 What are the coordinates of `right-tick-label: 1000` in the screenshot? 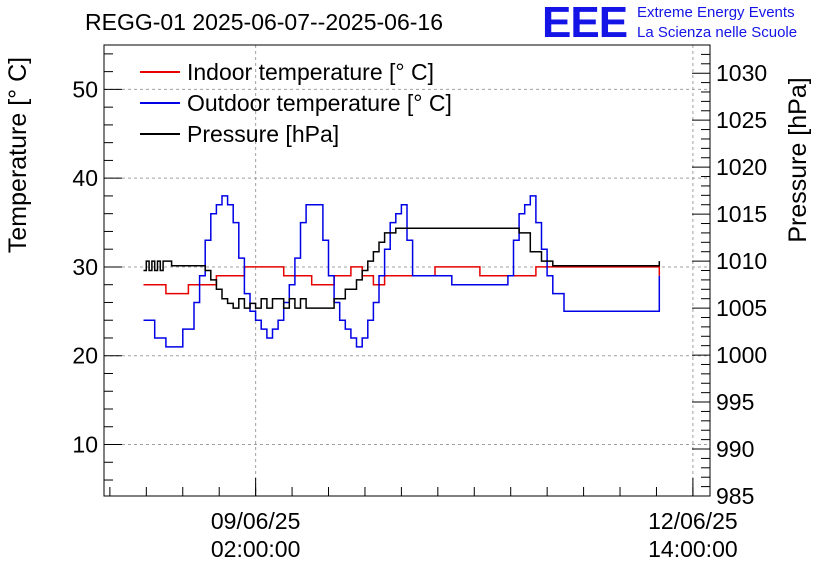 It's located at (741, 355).